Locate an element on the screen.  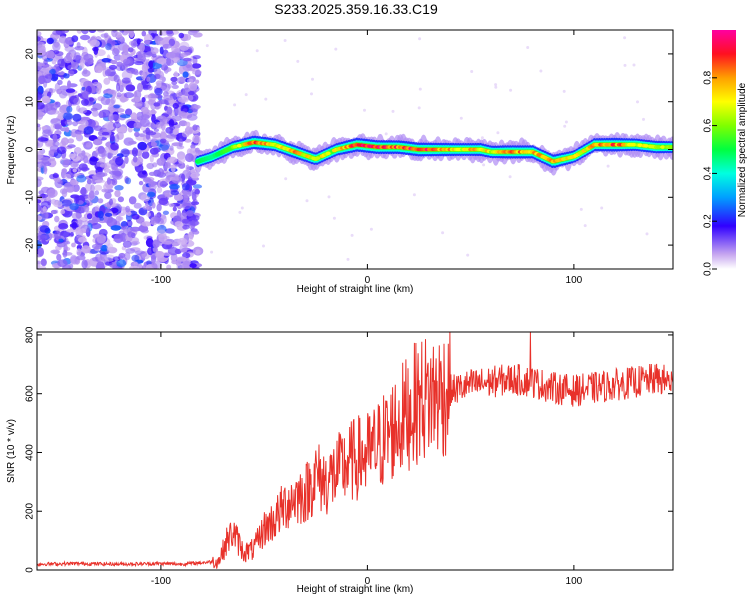
x-tick-label: 0 is located at coordinates (368, 280).